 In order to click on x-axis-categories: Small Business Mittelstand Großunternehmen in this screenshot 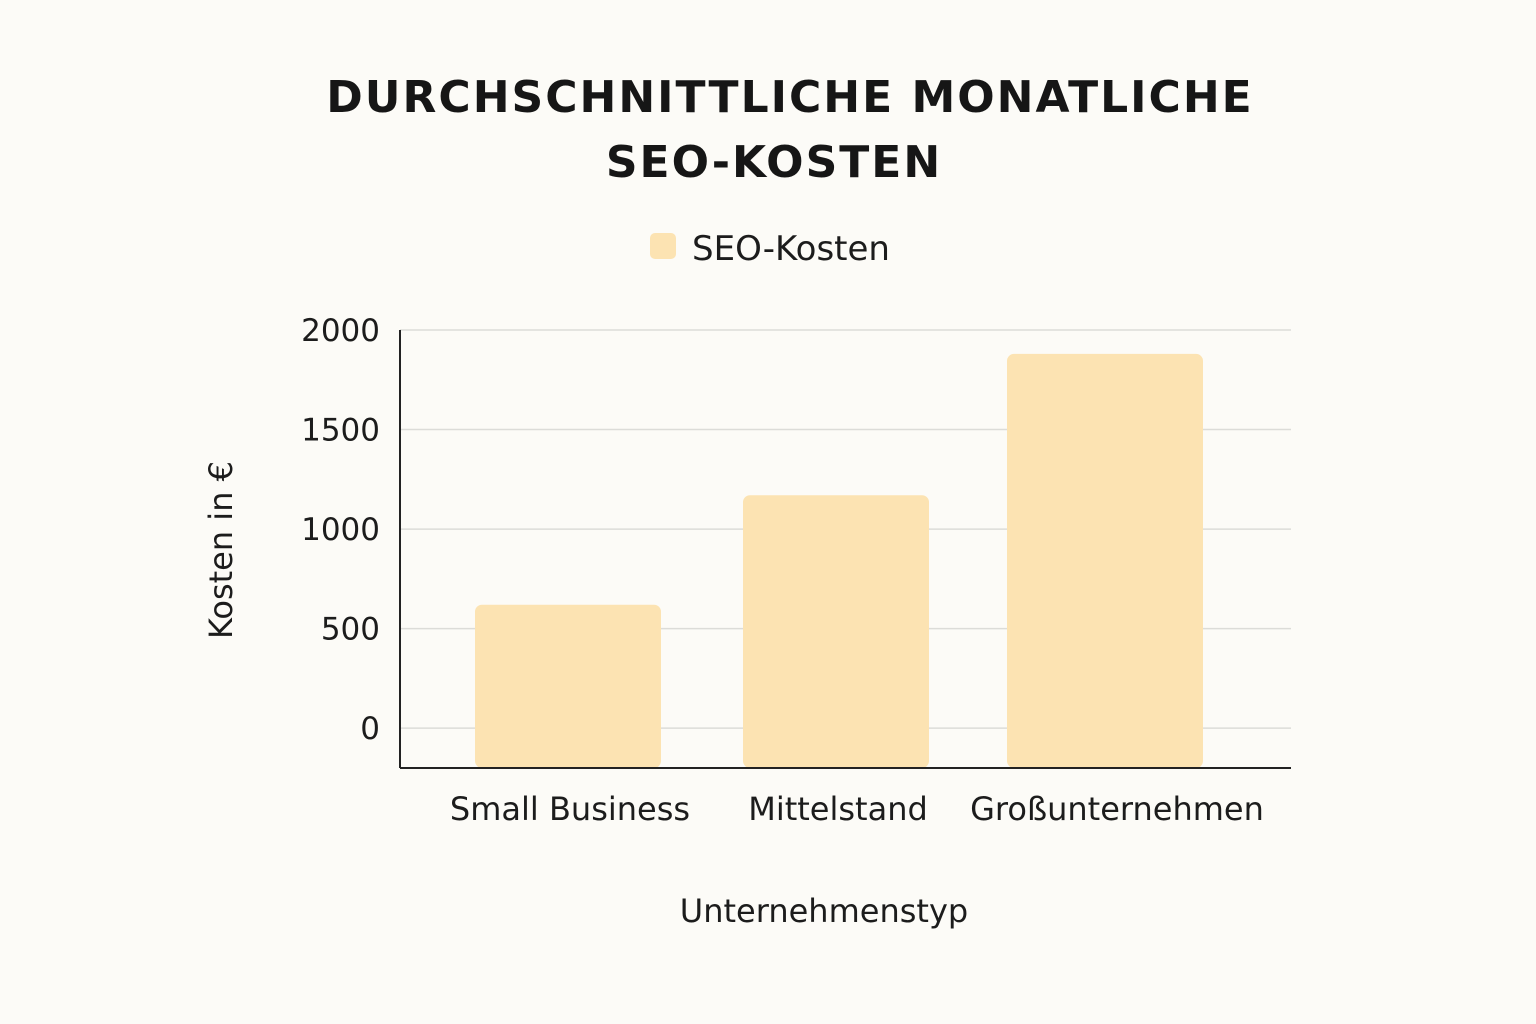, I will do `click(857, 809)`.